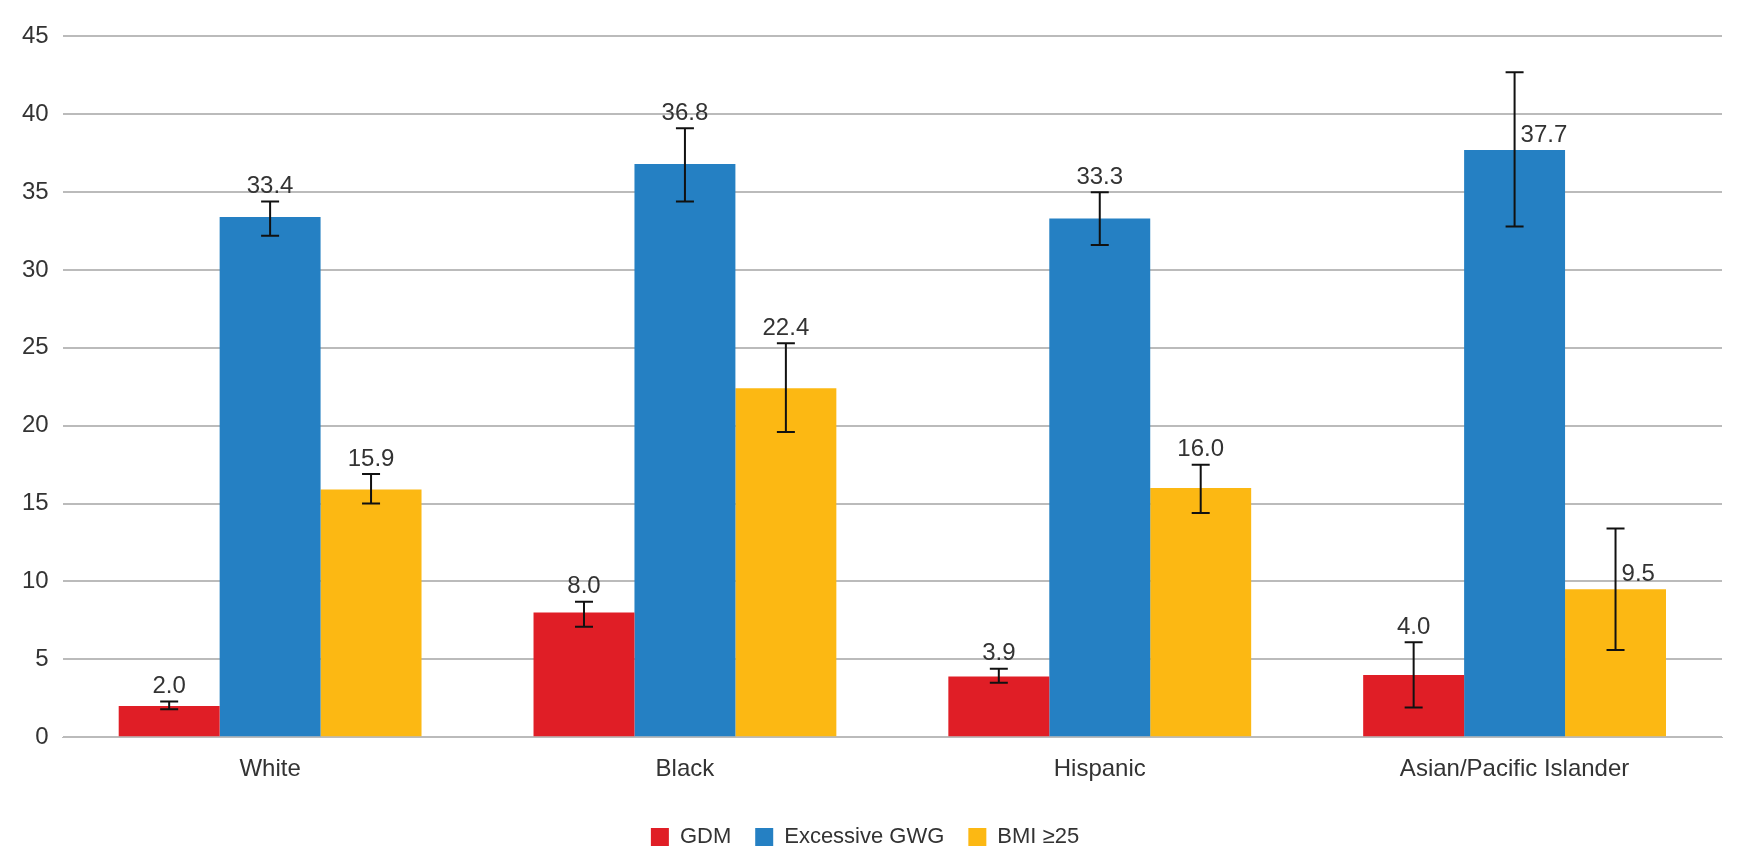 The width and height of the screenshot is (1740, 866). Describe the element at coordinates (270, 185) in the screenshot. I see `data-label: 33.4` at that location.